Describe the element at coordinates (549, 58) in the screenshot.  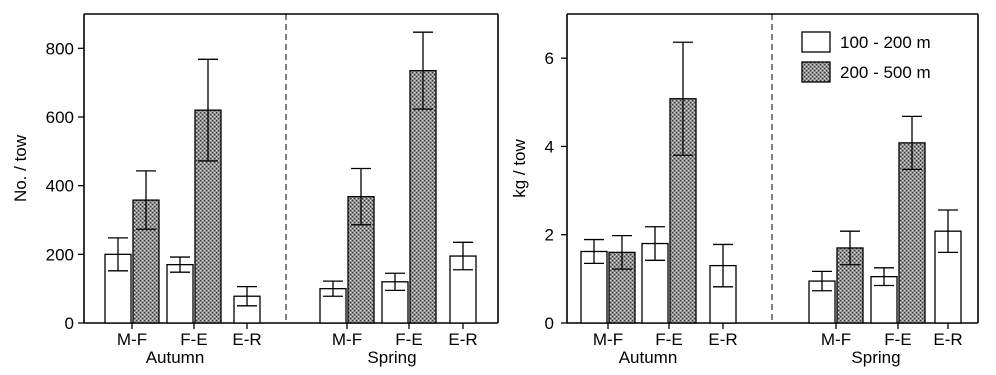
I see `y-tick-label: 6` at that location.